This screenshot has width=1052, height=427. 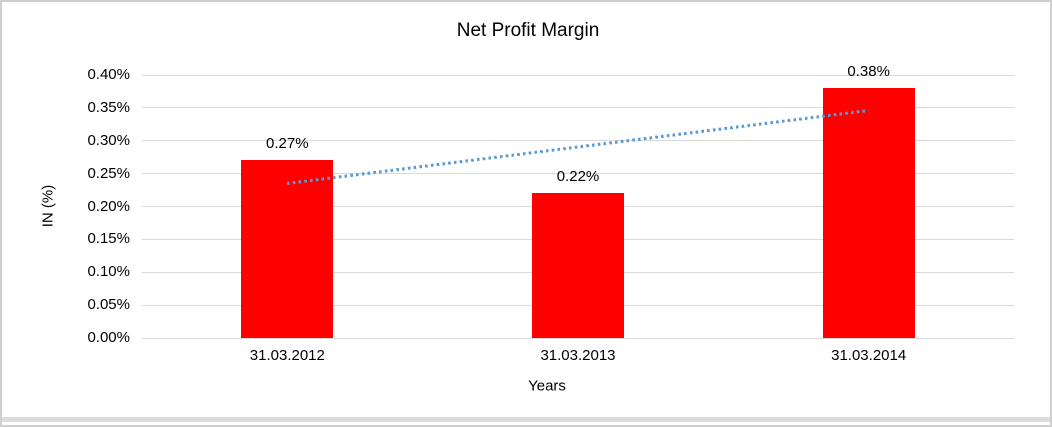 What do you see at coordinates (48, 206) in the screenshot?
I see `y-axis-title: IN (%)` at bounding box center [48, 206].